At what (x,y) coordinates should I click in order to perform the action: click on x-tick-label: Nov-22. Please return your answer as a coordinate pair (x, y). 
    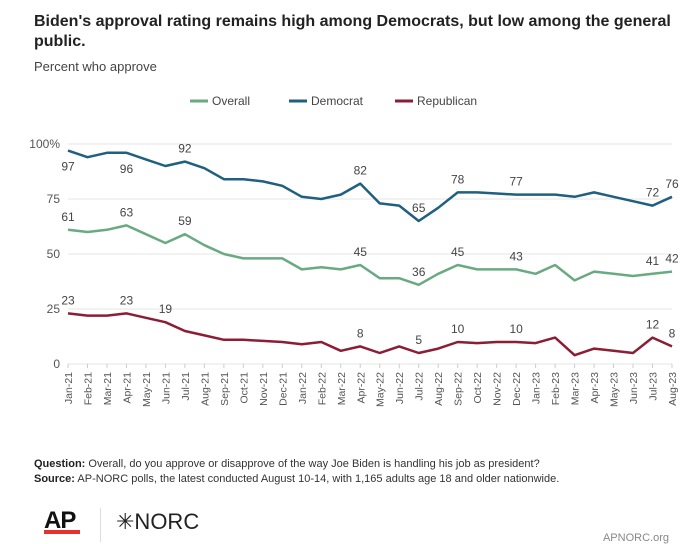
    Looking at the image, I should click on (498, 389).